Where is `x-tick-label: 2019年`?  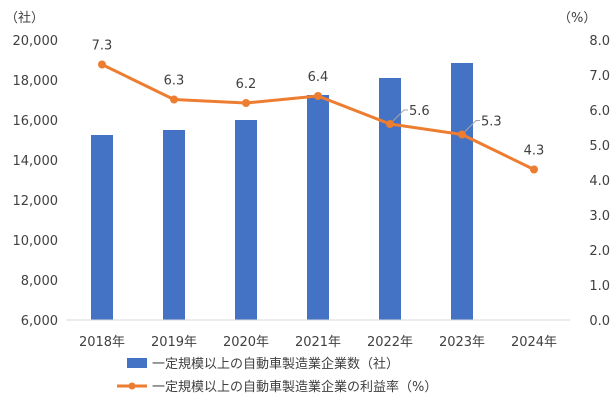 x-tick-label: 2019年 is located at coordinates (174, 342).